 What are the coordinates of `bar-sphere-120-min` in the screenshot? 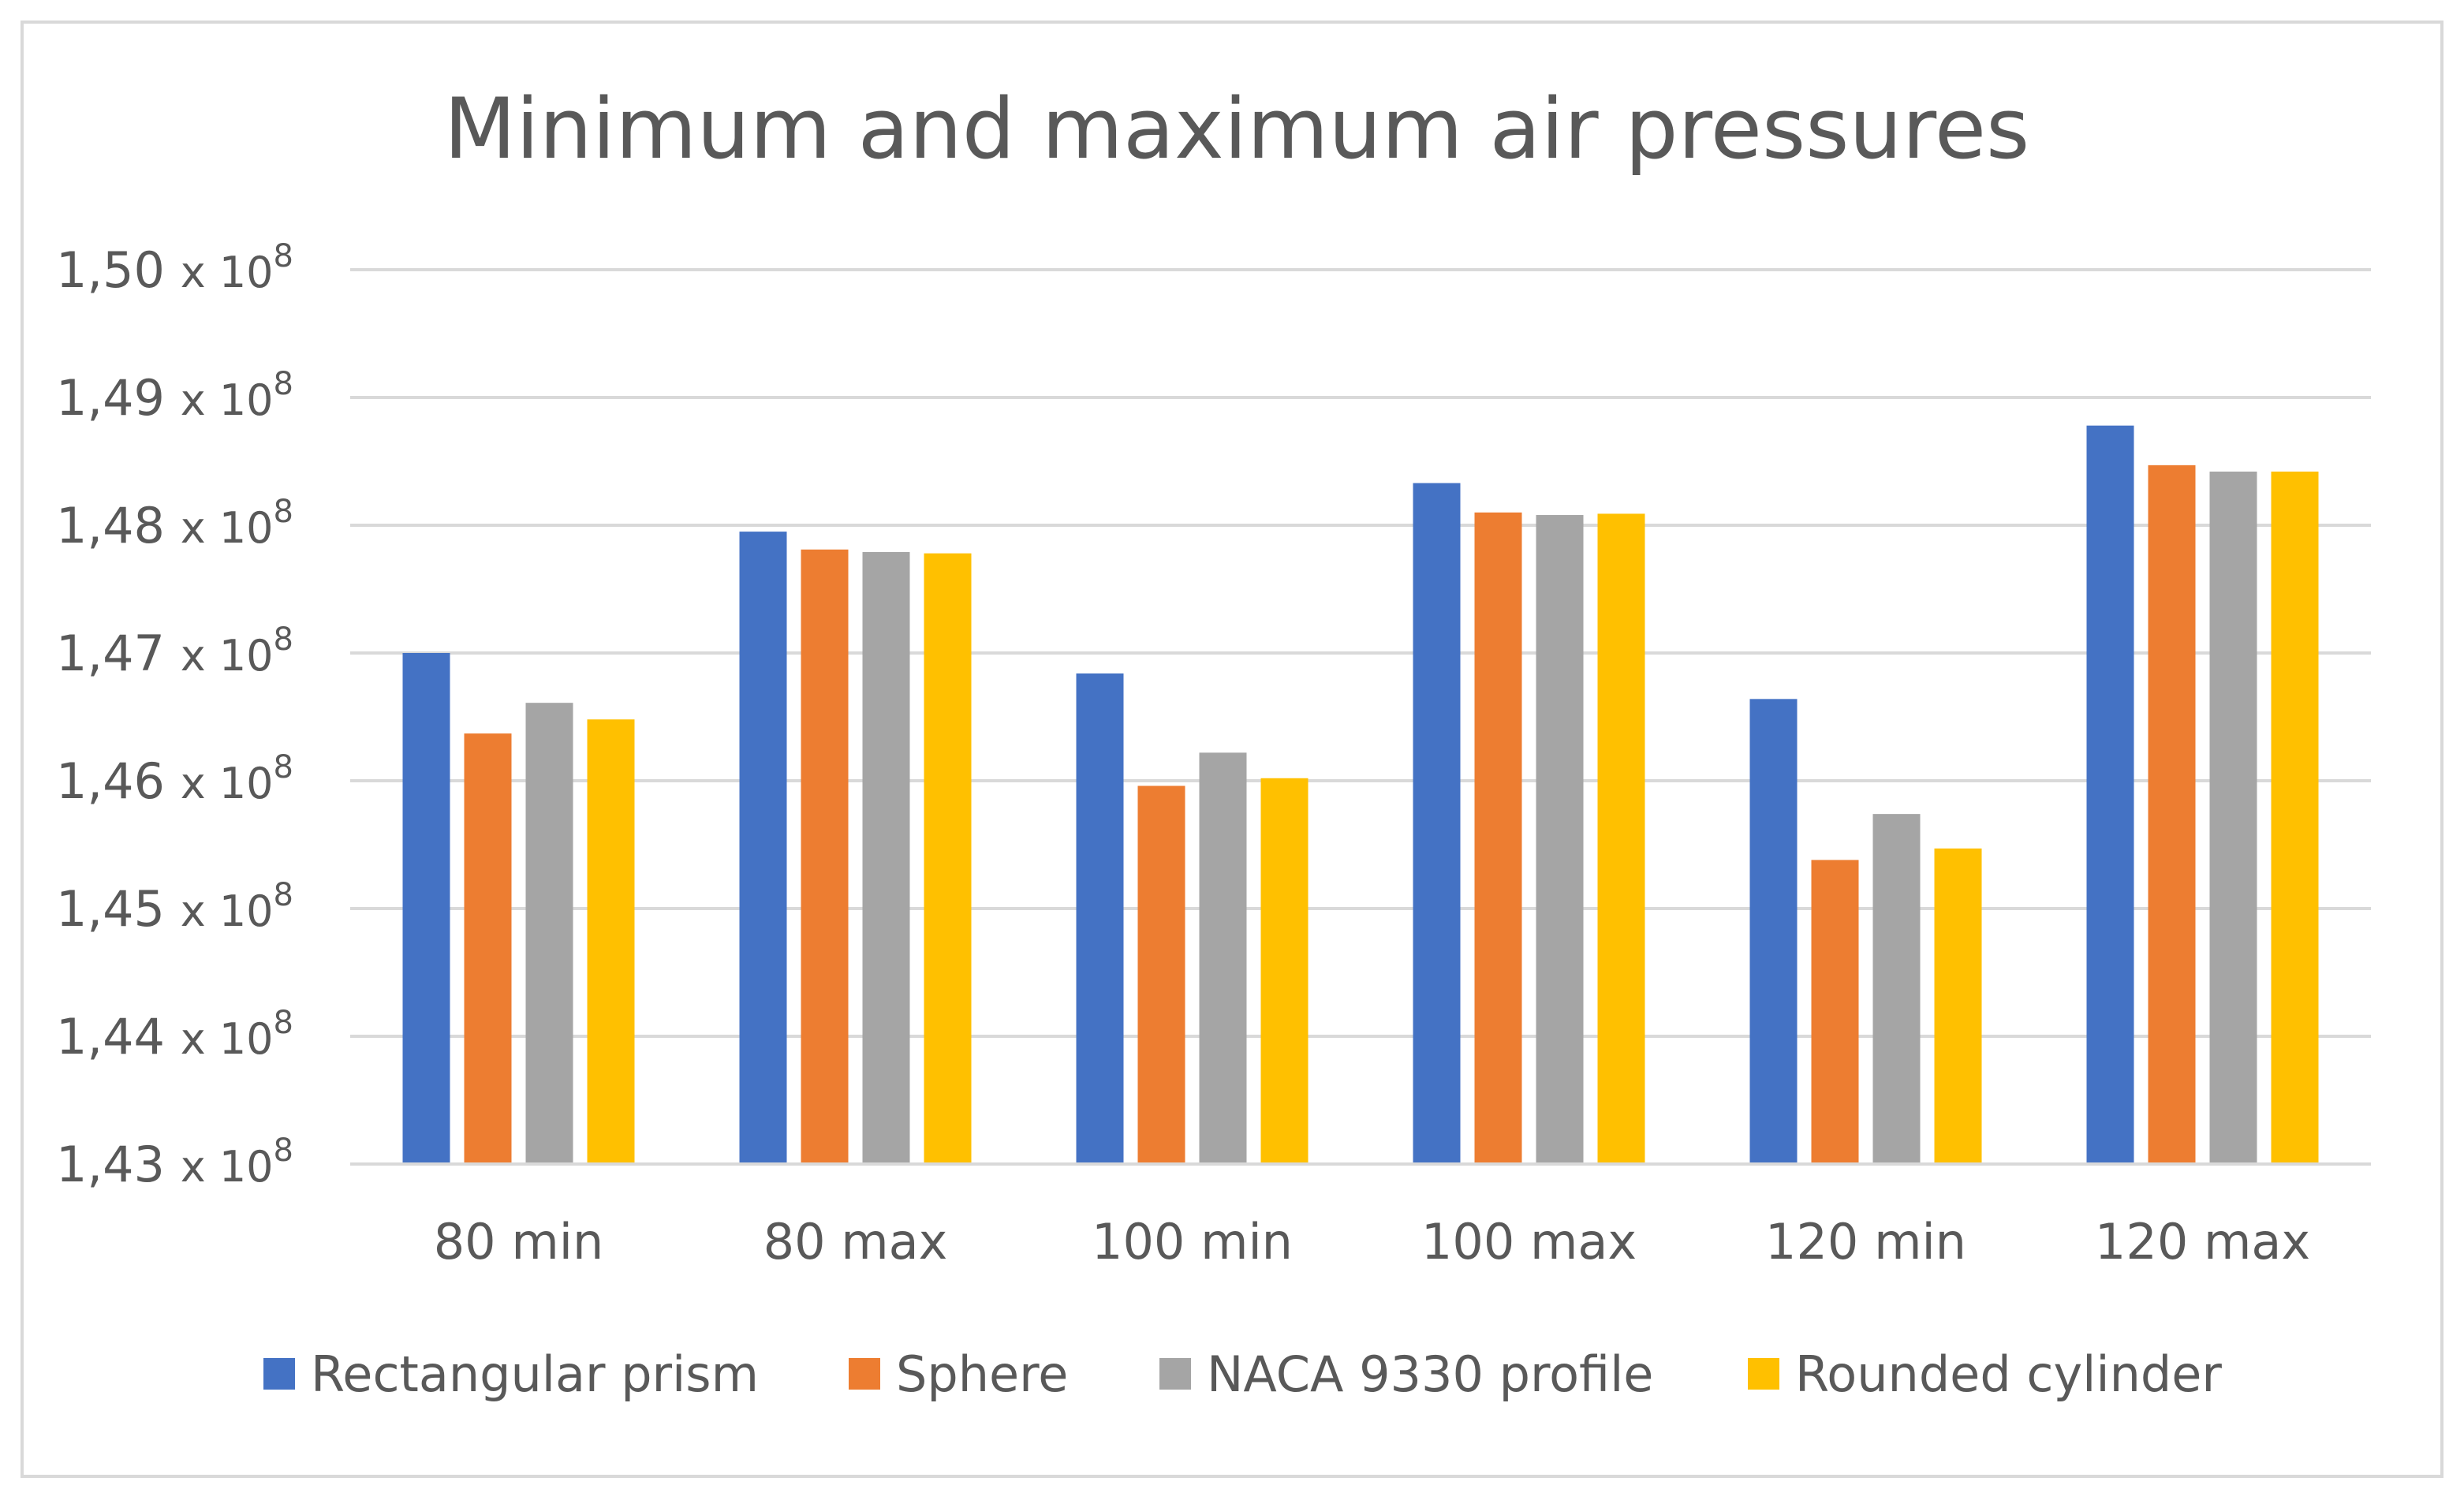 It's located at (1835, 1012).